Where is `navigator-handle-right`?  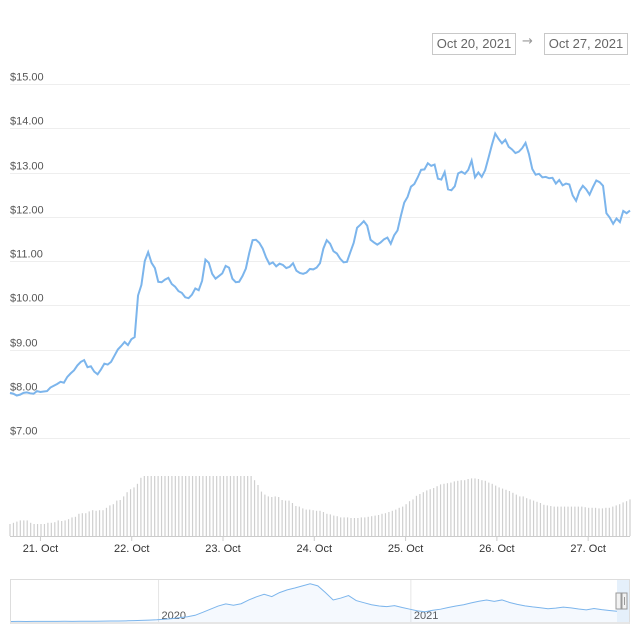 navigator-handle-right is located at coordinates (624, 601).